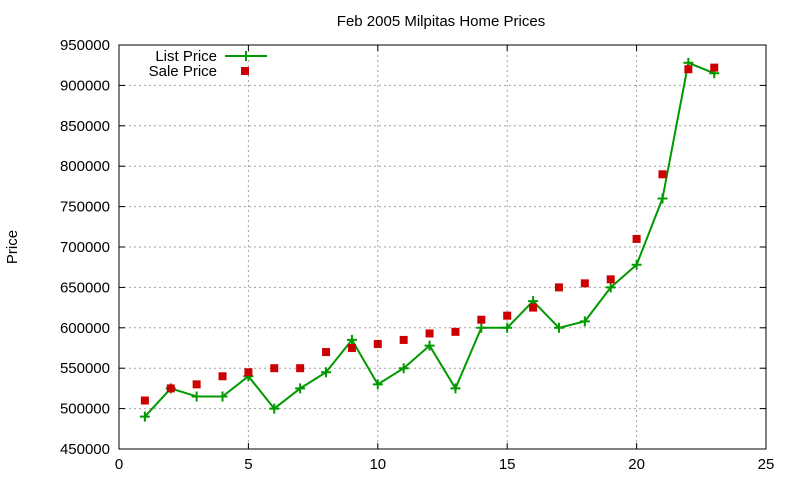  I want to click on y-tick-label: 450000, so click(85, 449).